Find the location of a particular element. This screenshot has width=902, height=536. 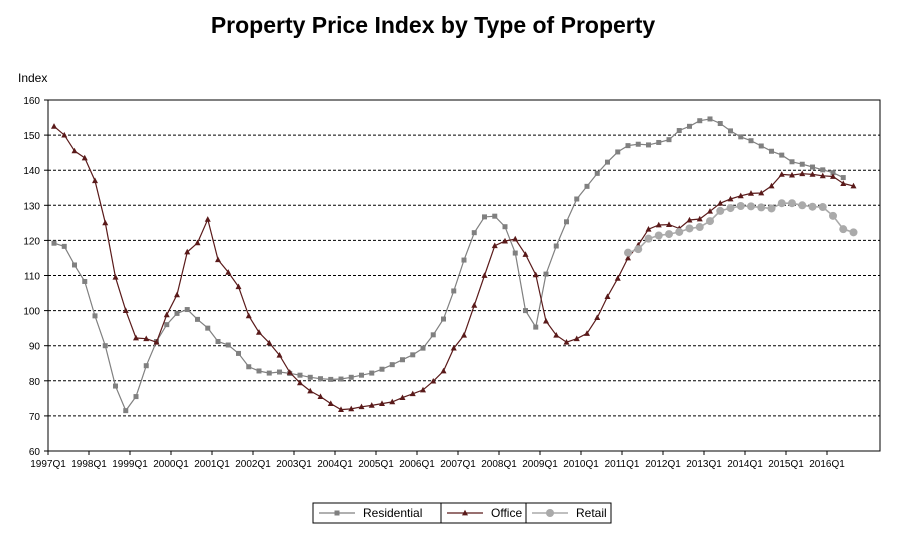

legend-box is located at coordinates (568, 513).